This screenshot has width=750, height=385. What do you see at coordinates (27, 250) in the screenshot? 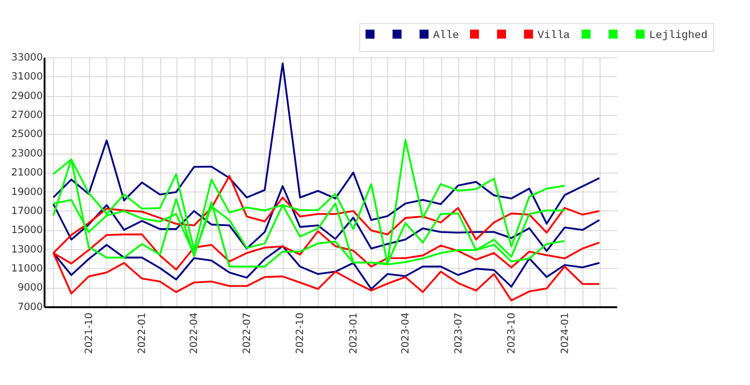
I see `y-tick-label: 13000` at bounding box center [27, 250].